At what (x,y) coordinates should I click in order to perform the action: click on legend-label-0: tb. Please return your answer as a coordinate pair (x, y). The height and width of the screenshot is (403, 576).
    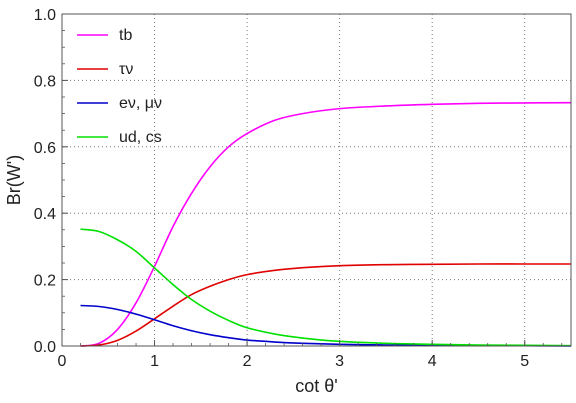
    Looking at the image, I should click on (125, 35).